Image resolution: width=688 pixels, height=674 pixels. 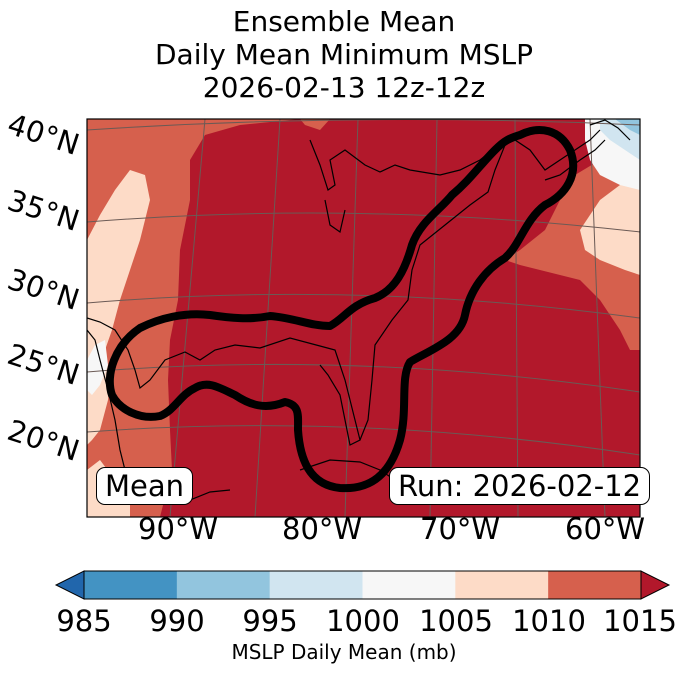 What do you see at coordinates (344, 21) in the screenshot?
I see `title-line-1: Ensemble Mean` at bounding box center [344, 21].